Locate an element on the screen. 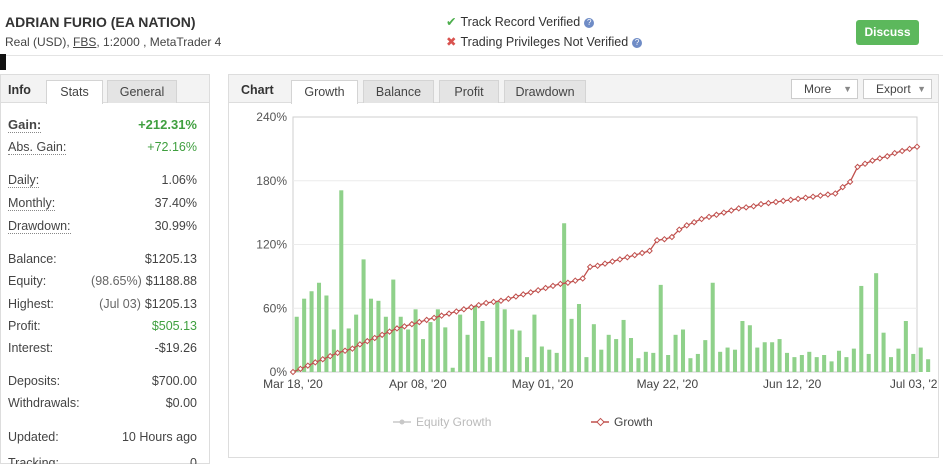  stat-label: Drawdown: is located at coordinates (39, 226).